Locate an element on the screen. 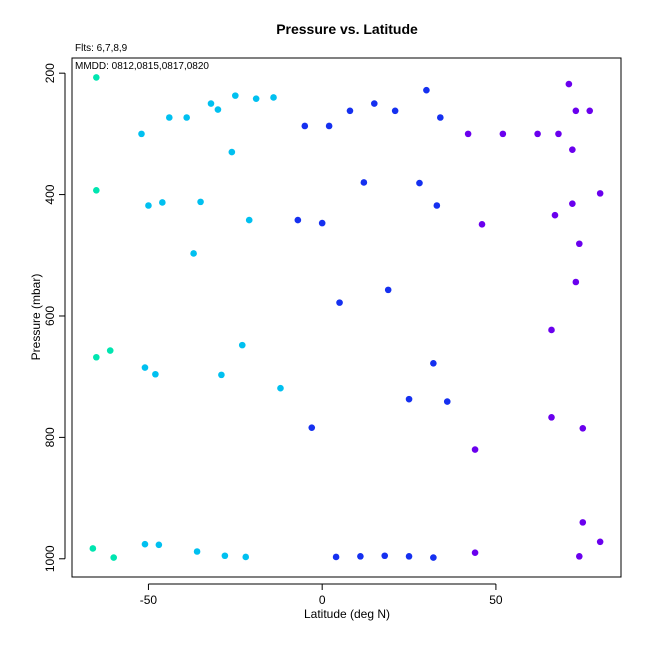  x-tick-label: -50 is located at coordinates (149, 600).